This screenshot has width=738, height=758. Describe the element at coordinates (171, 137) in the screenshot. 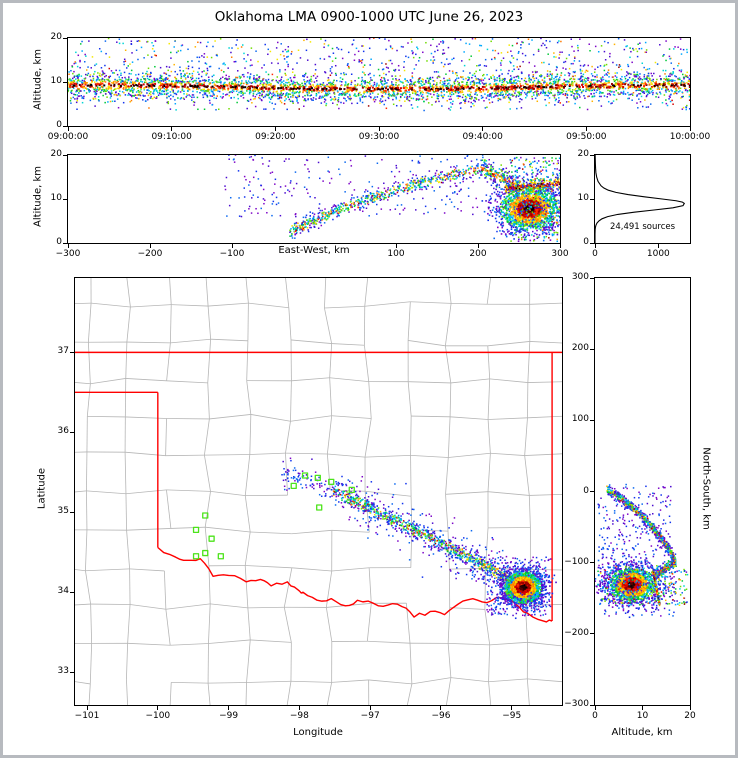

I see `tick-label: 09:10:00` at that location.